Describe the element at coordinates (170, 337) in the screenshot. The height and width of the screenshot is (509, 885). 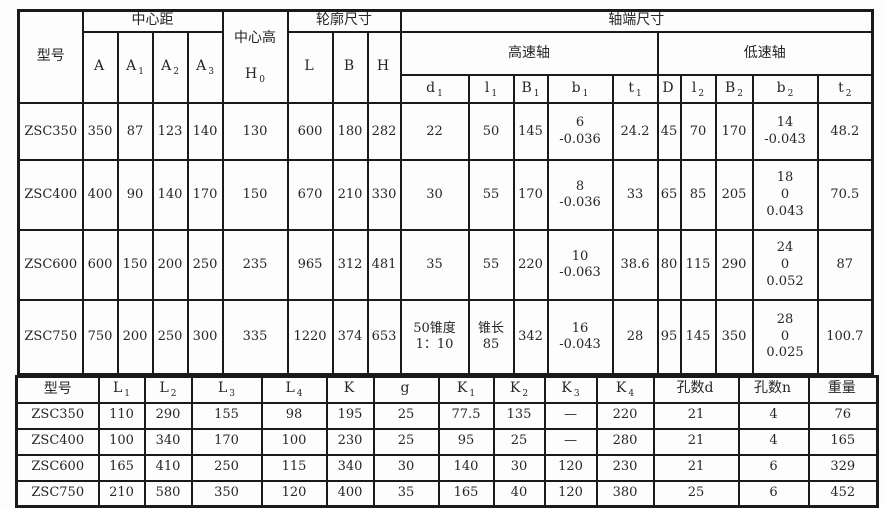
I see `data-cell: 250` at that location.